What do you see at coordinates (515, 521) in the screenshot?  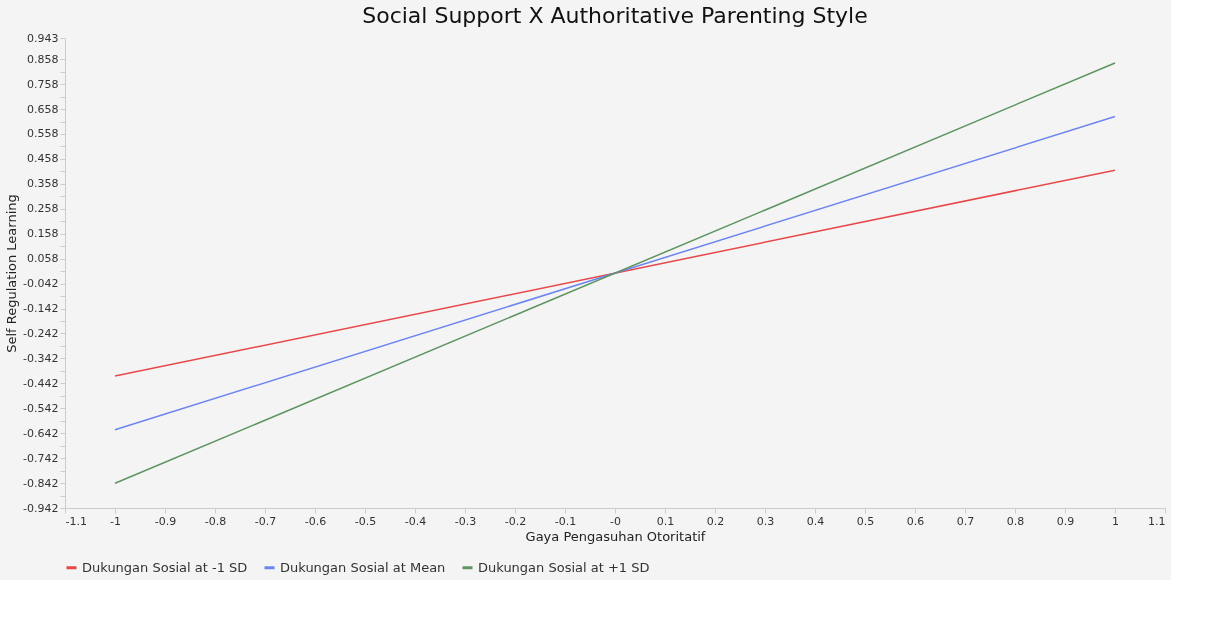 I see `x-tick-label: -0.2` at bounding box center [515, 521].